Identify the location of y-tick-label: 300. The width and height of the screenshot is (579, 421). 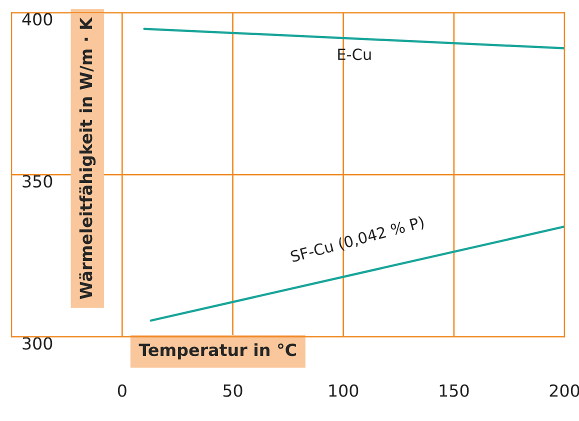
(37, 343).